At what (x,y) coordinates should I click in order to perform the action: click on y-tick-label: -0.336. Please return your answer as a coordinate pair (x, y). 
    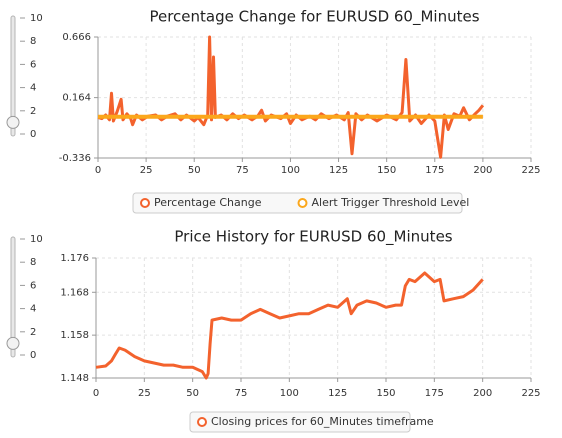
    Looking at the image, I should click on (75, 158).